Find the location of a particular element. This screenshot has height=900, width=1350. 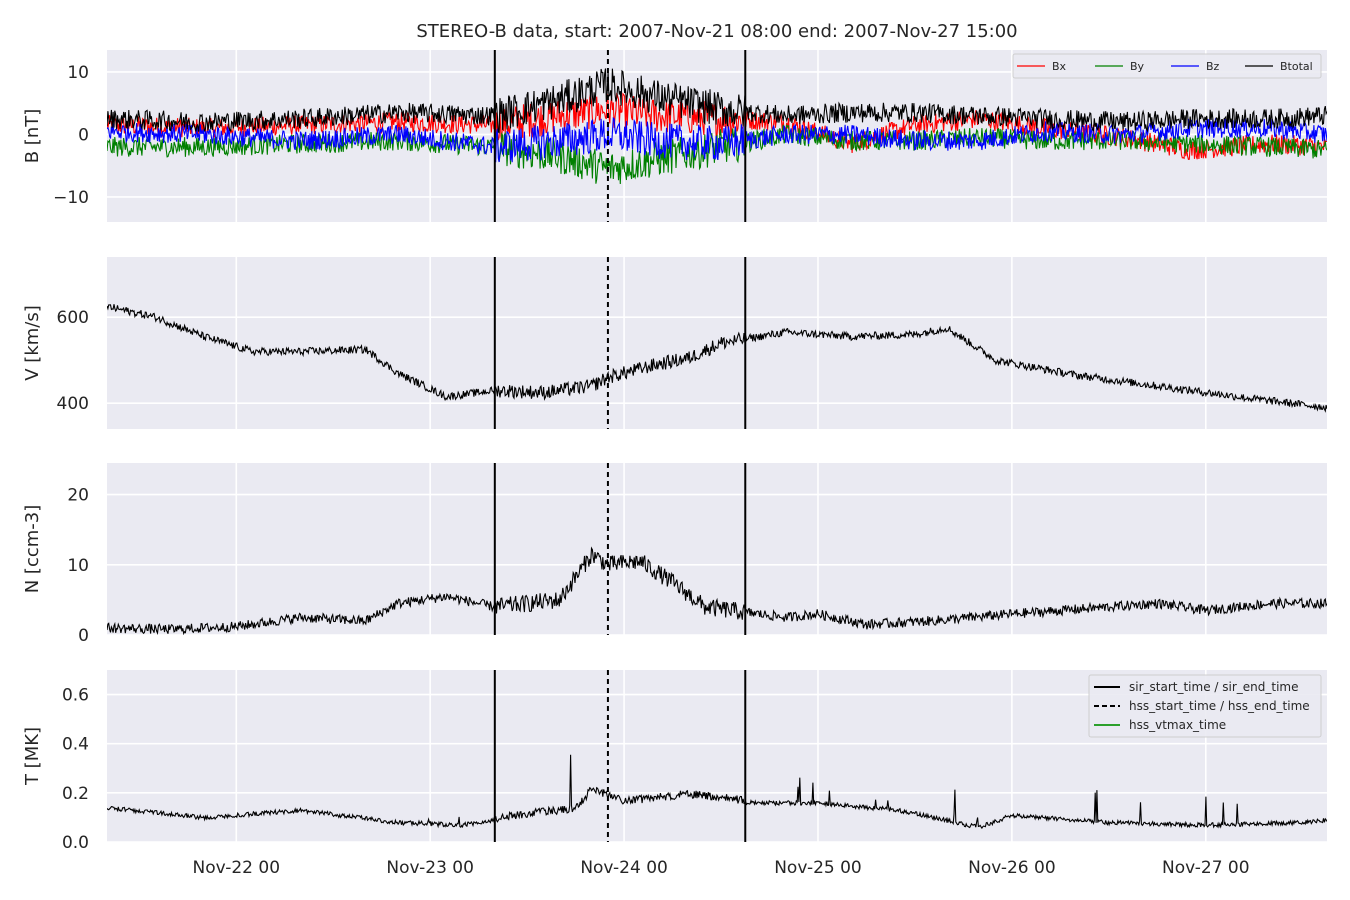

legend-label-hss_start_time: hss_start_time / hss_end_time is located at coordinates (1219, 706).